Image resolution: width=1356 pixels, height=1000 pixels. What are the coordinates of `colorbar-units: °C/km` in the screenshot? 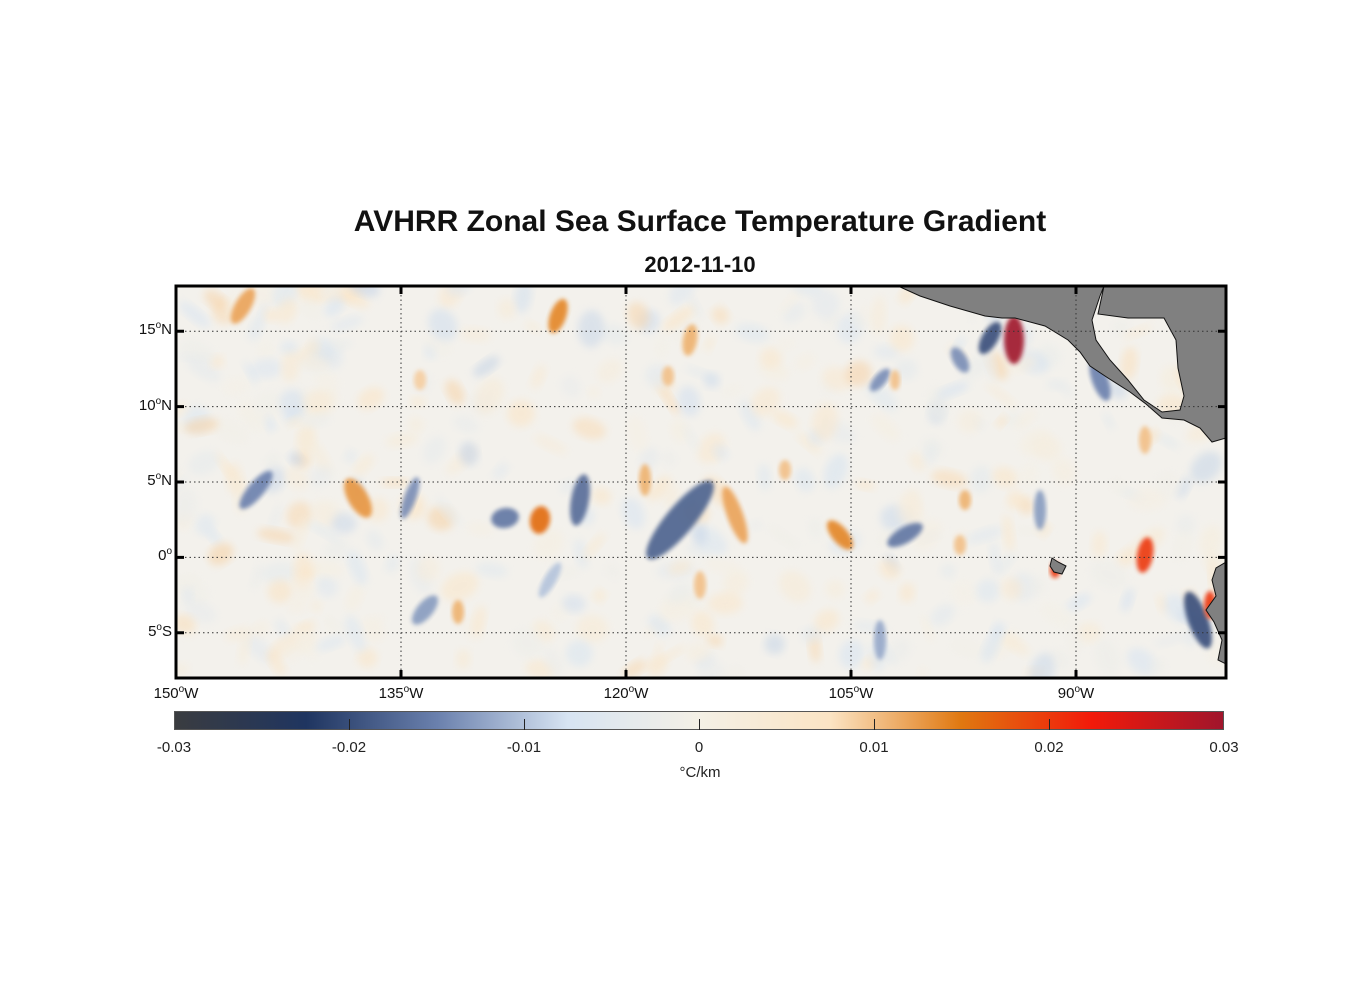 It's located at (700, 772).